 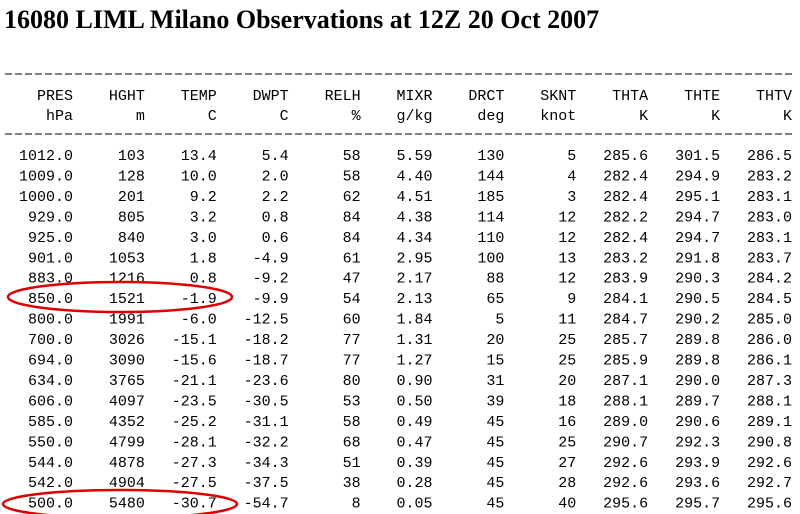 What do you see at coordinates (120, 501) in the screenshot?
I see `highlight-ellipse` at bounding box center [120, 501].